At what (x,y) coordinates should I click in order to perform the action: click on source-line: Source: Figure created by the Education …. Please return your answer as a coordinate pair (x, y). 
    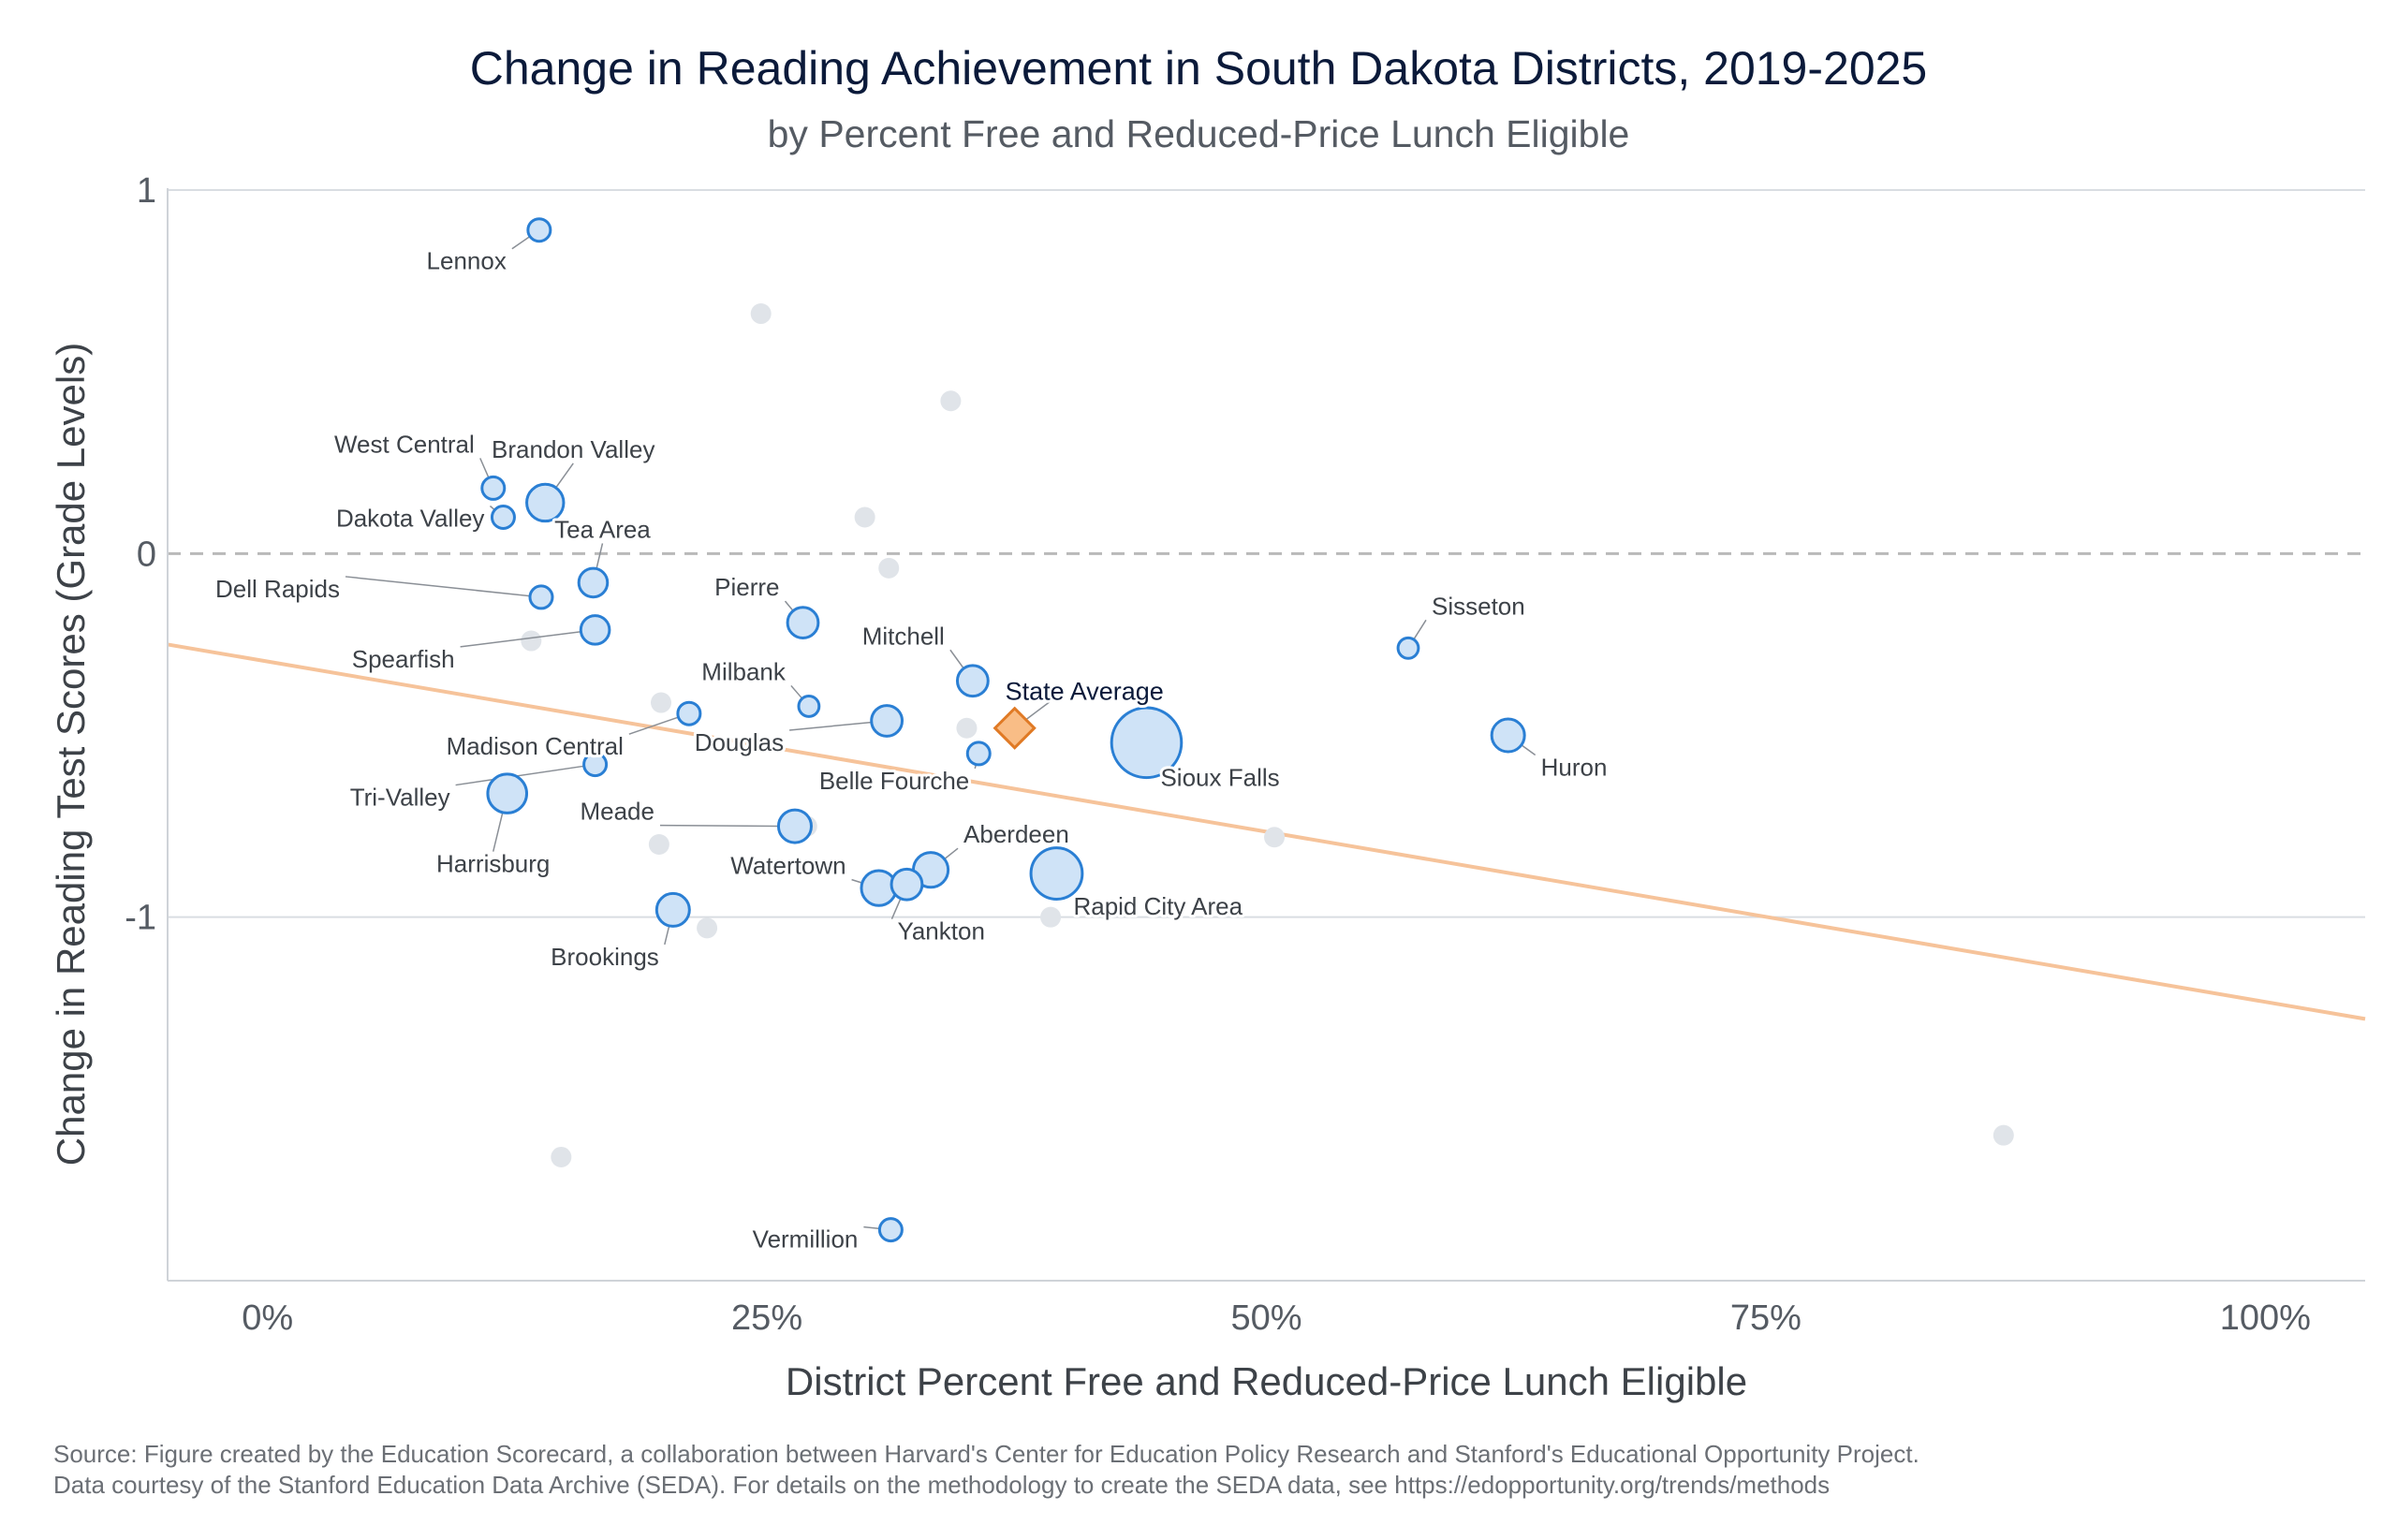
    Looking at the image, I should click on (986, 1454).